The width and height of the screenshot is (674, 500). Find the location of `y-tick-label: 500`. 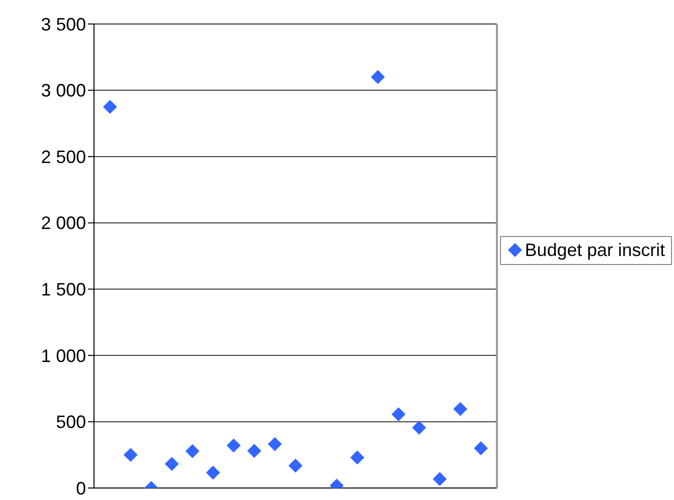

y-tick-label: 500 is located at coordinates (71, 422).